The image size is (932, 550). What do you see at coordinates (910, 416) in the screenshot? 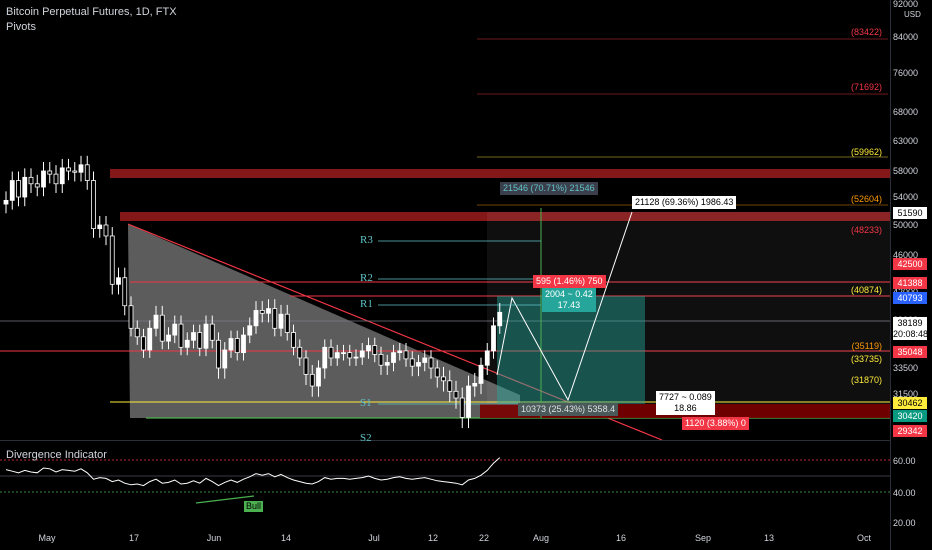
I see `price-tag: 30420` at bounding box center [910, 416].